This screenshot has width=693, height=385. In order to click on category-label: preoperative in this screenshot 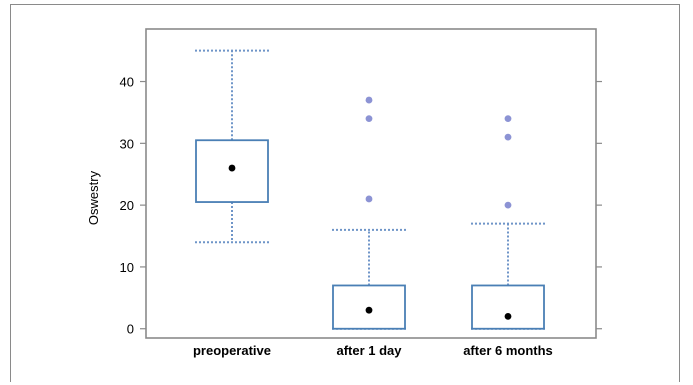, I will do `click(232, 350)`.